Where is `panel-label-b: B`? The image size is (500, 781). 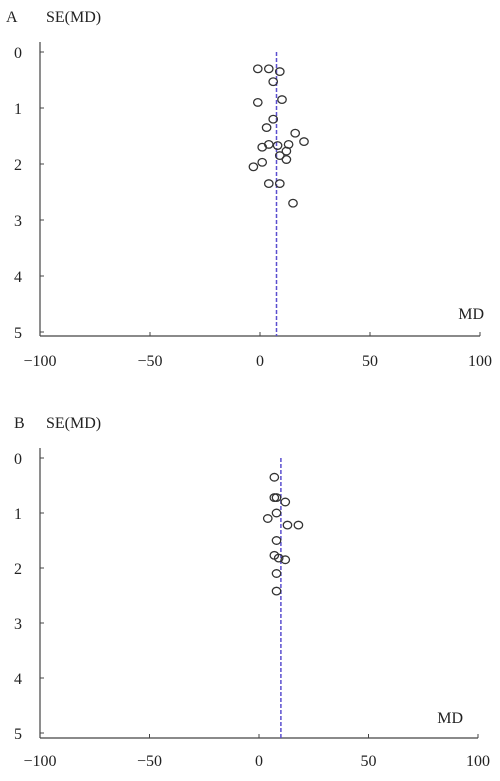
panel-label-b: B is located at coordinates (19, 423).